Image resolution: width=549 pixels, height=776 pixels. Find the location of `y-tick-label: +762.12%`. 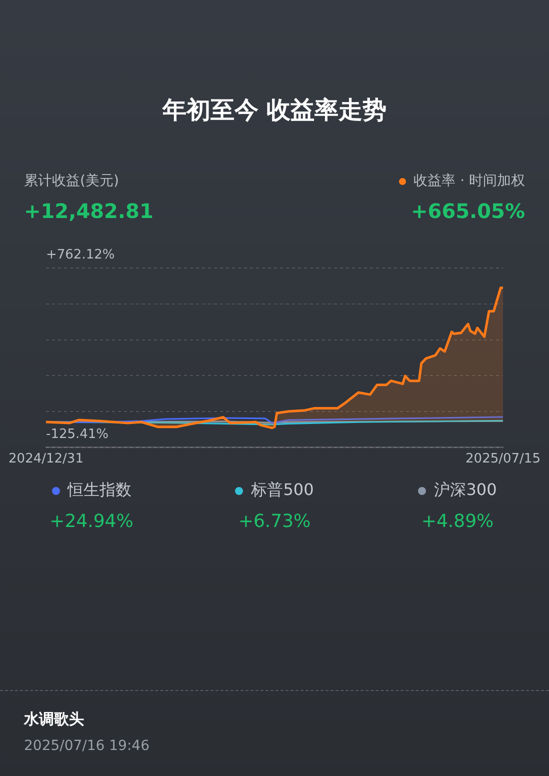

y-tick-label: +762.12% is located at coordinates (80, 254).